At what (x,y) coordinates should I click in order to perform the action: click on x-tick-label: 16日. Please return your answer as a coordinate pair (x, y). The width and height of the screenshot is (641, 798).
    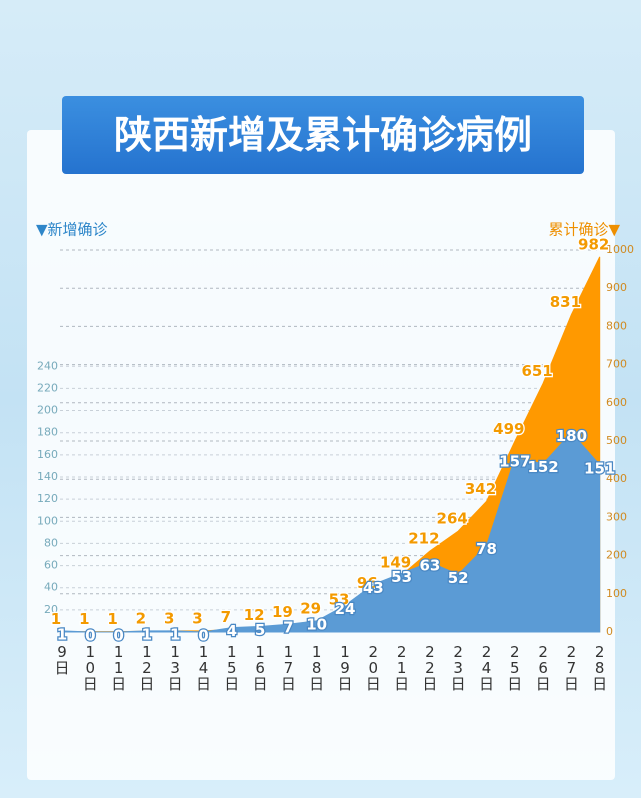
    Looking at the image, I should click on (260, 668).